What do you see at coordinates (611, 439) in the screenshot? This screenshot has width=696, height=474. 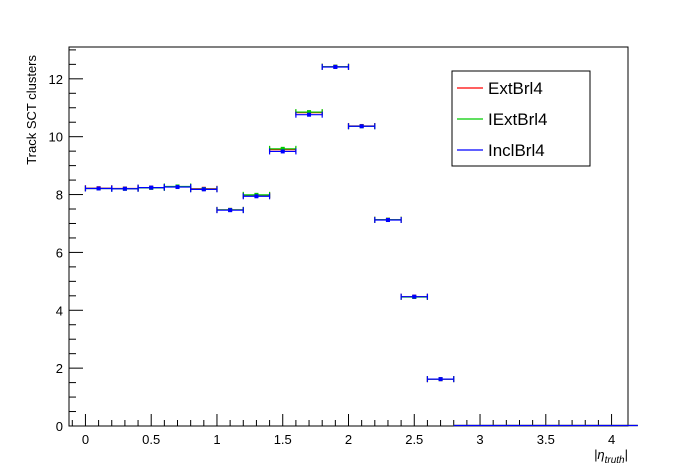 I see `x-tick-label: 4` at bounding box center [611, 439].